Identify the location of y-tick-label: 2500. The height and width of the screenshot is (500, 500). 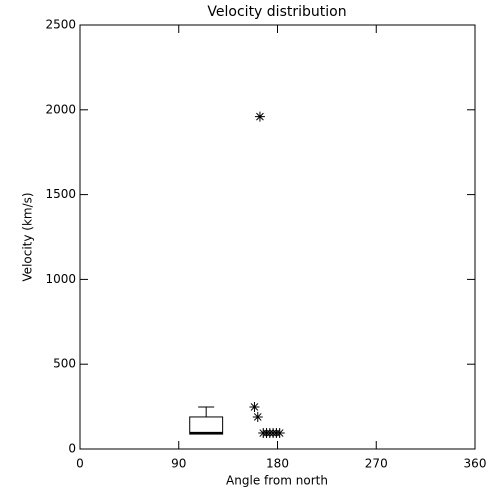
(60, 25).